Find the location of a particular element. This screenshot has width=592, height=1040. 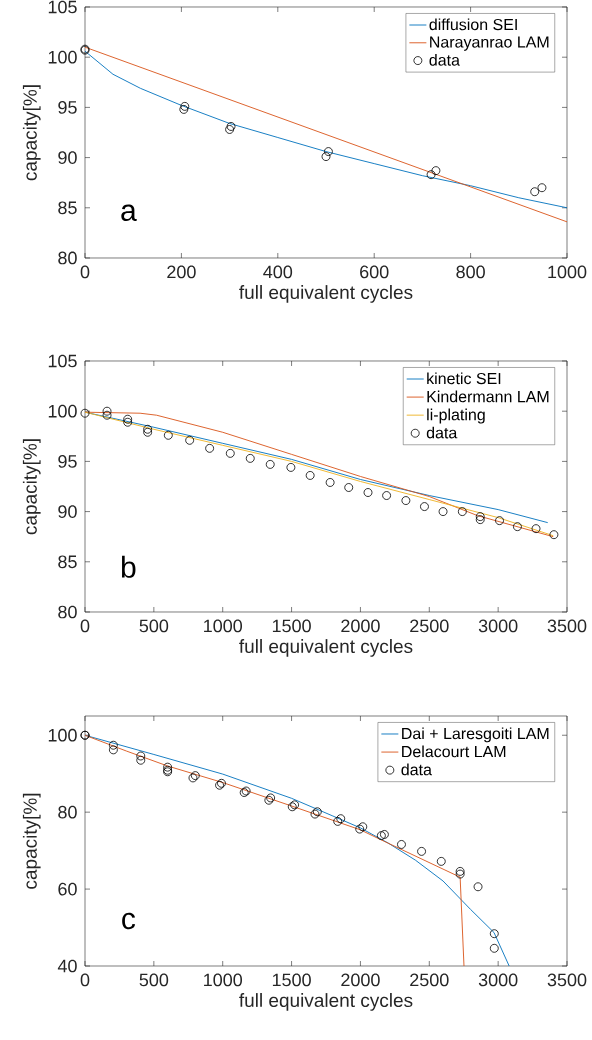

legend-label: Kindermann LAM is located at coordinates (488, 396).